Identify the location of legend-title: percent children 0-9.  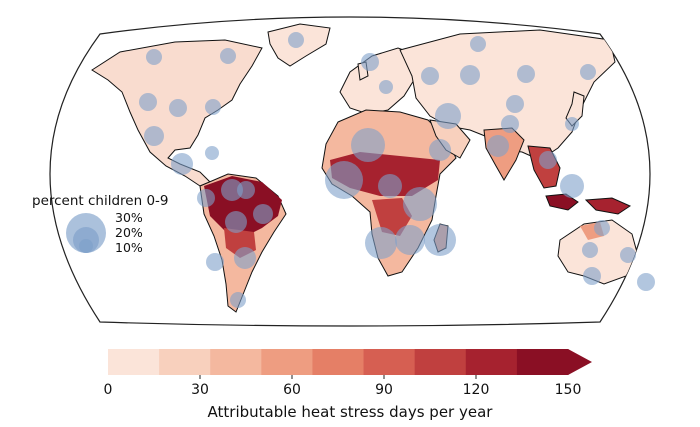
(100, 201).